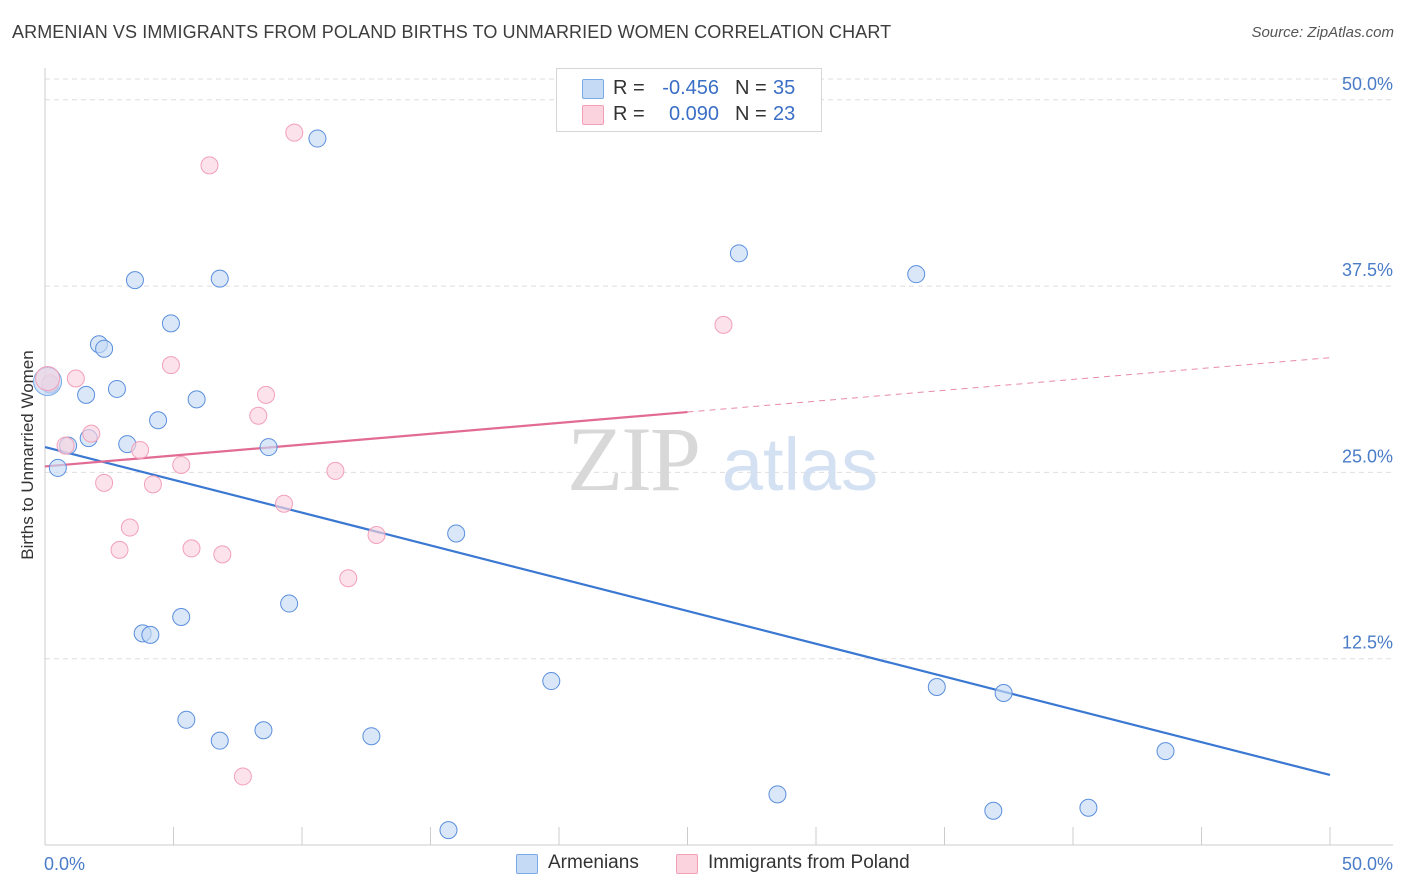  What do you see at coordinates (809, 862) in the screenshot?
I see `series-label-poland: Immigrants from Poland` at bounding box center [809, 862].